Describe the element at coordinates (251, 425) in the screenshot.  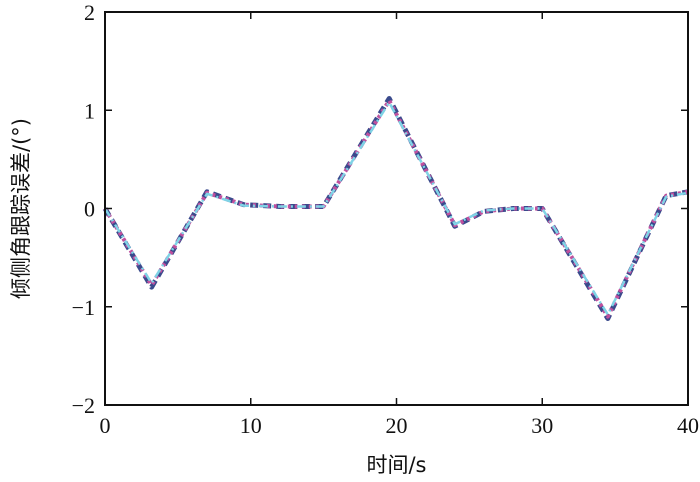
I see `x-tick-label: 10` at that location.